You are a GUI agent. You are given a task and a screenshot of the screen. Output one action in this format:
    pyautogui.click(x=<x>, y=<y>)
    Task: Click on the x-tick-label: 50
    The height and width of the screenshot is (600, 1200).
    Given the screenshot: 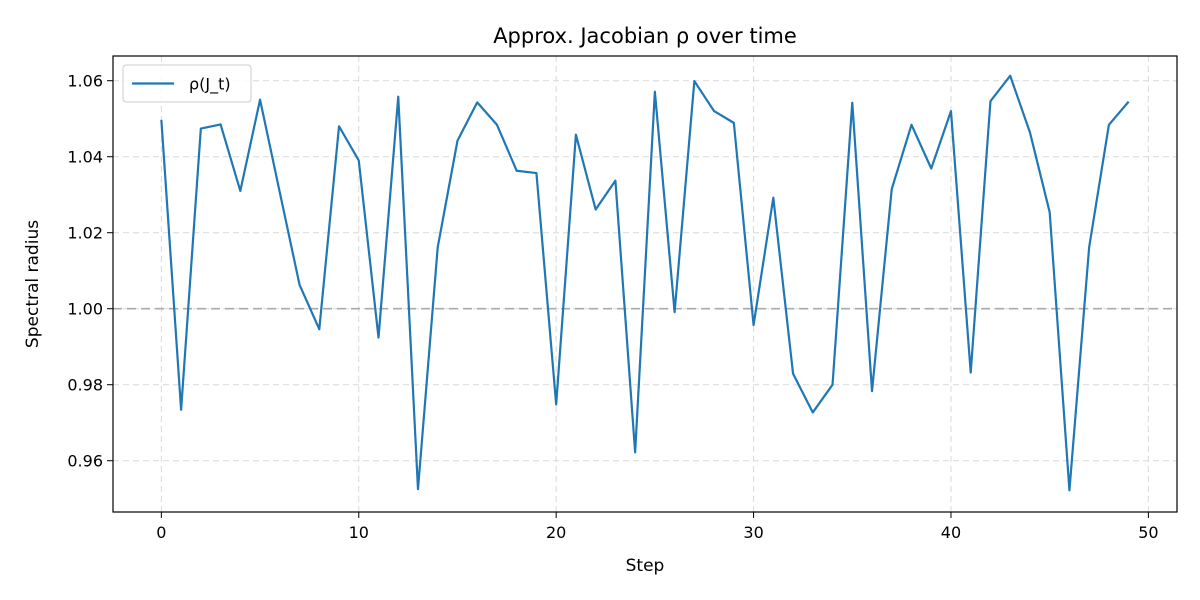 What is the action you would take?
    pyautogui.click(x=1148, y=532)
    